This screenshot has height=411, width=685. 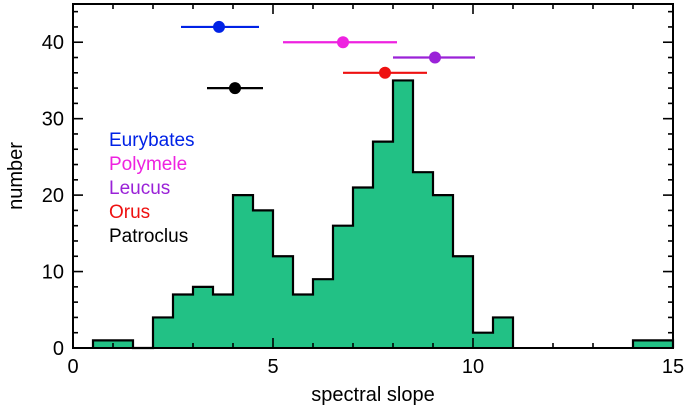 What do you see at coordinates (372, 395) in the screenshot?
I see `x-axis-label: spectral slope` at bounding box center [372, 395].